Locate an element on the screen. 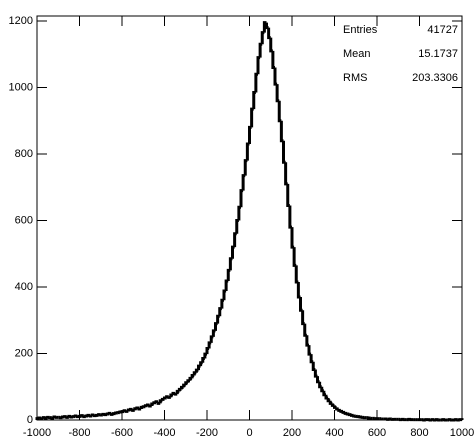 This screenshot has width=476, height=447. y-tick-label: 1200 is located at coordinates (21, 21).